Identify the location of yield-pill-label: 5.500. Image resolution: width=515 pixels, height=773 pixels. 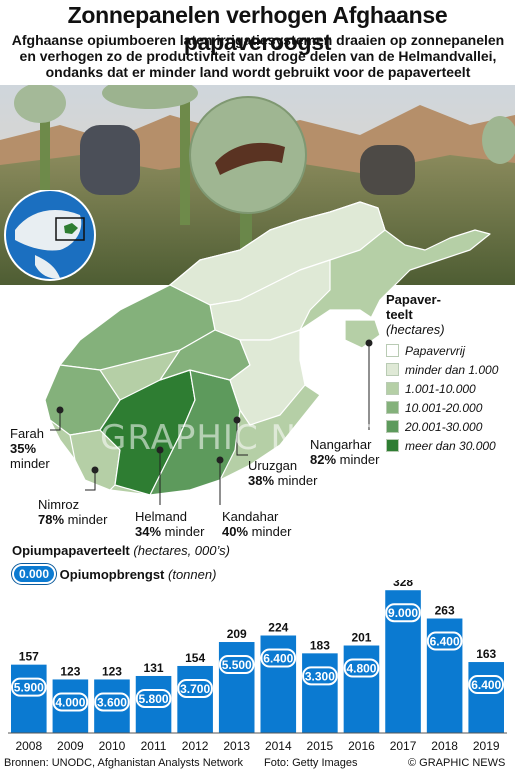
(237, 665).